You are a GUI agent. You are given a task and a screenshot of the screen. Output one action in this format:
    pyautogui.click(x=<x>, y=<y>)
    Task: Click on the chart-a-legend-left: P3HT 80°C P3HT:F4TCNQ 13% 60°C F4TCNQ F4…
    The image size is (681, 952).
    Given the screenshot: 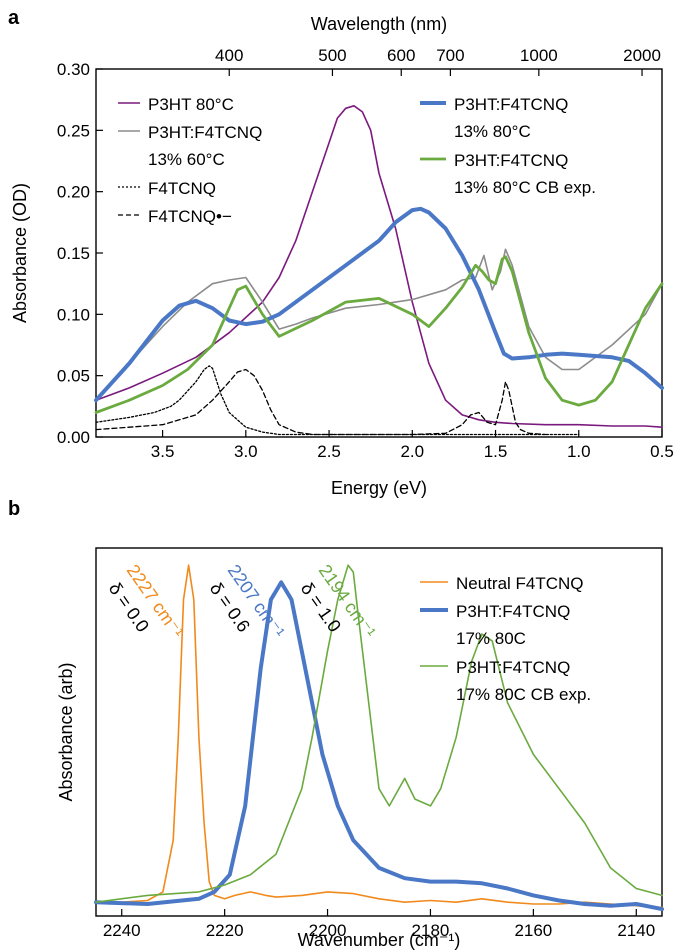 What is the action you would take?
    pyautogui.click(x=190, y=160)
    